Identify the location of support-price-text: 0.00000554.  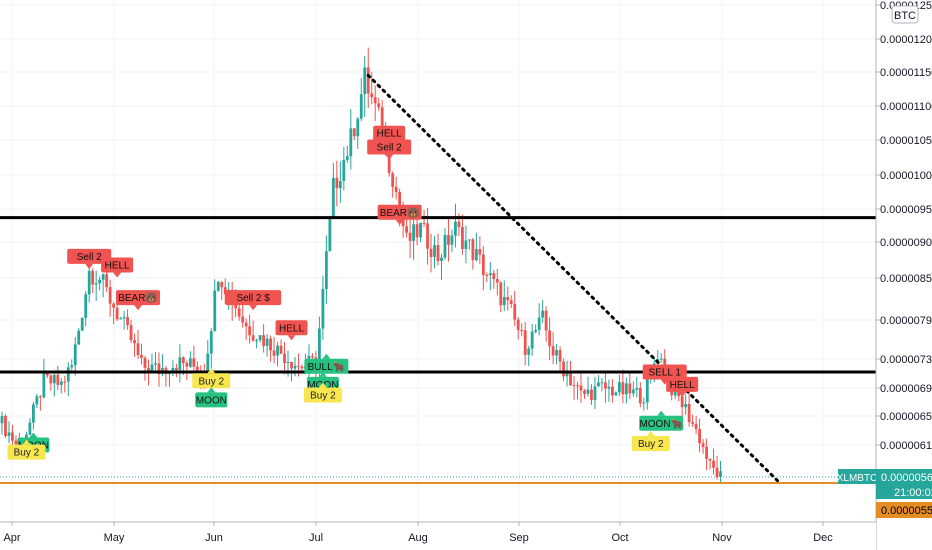
(906, 511).